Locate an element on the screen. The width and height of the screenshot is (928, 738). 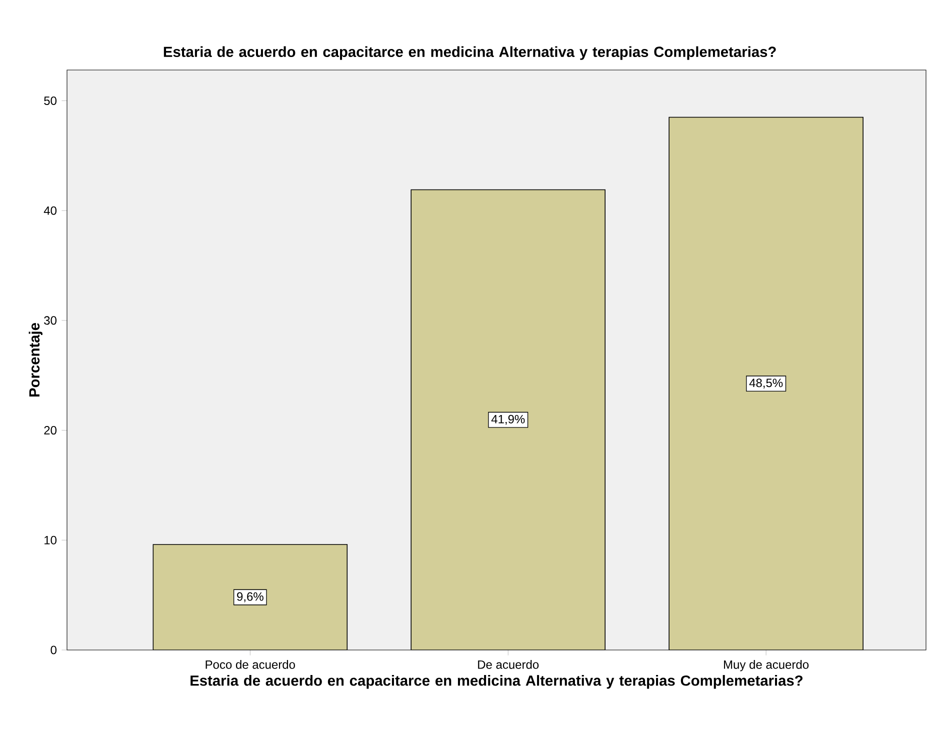
data-label: 9,6% is located at coordinates (250, 597).